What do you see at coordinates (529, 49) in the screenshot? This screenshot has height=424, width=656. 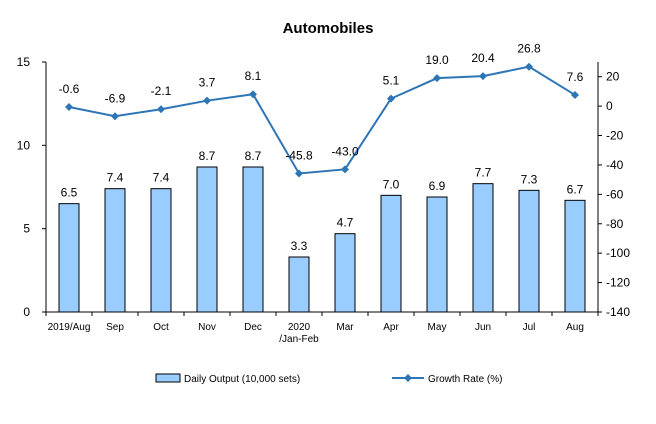 I see `line-value-label: 26.8` at bounding box center [529, 49].